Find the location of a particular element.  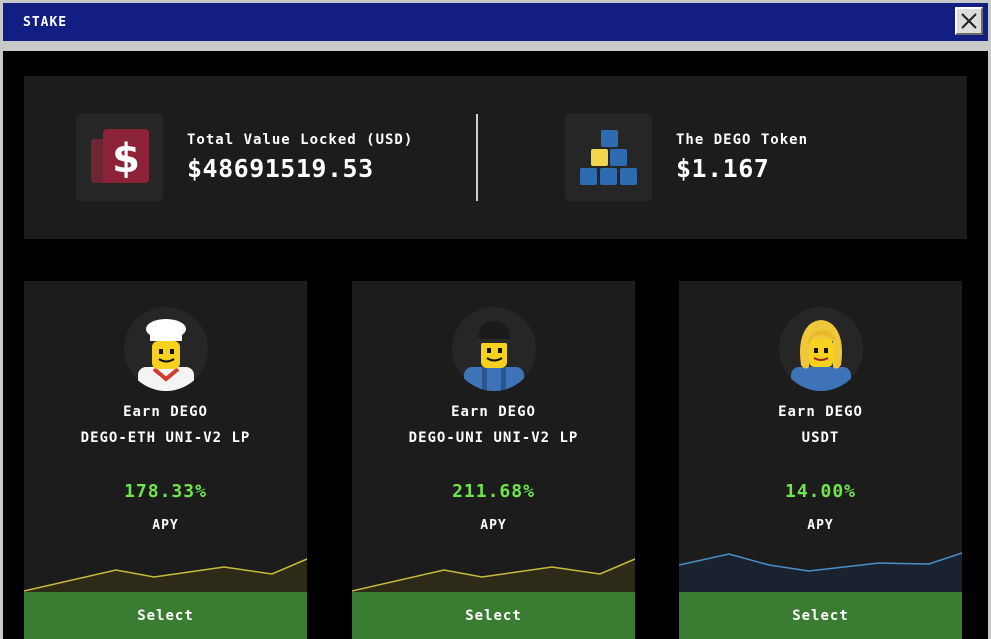

token-value: $1.167 is located at coordinates (723, 168).